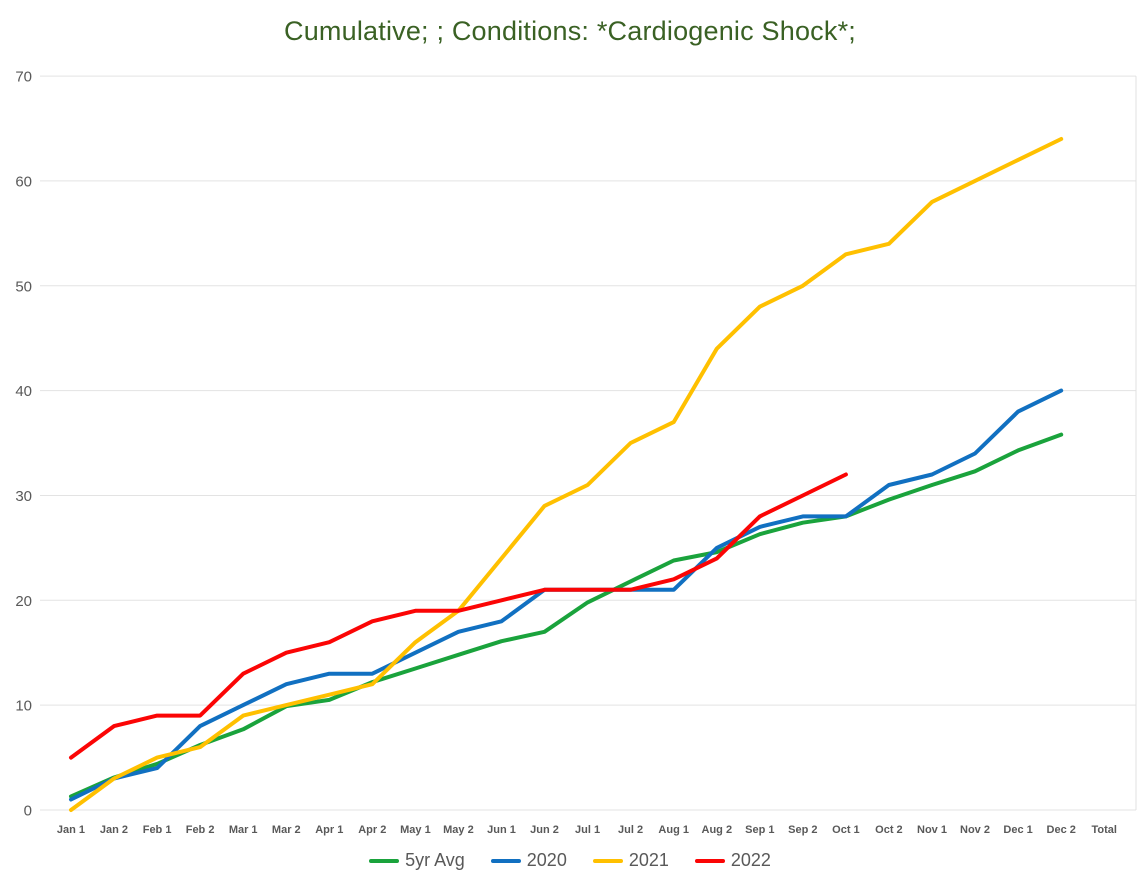 This screenshot has width=1140, height=892. What do you see at coordinates (501, 830) in the screenshot?
I see `x-axis-tick-label: Jun 1` at bounding box center [501, 830].